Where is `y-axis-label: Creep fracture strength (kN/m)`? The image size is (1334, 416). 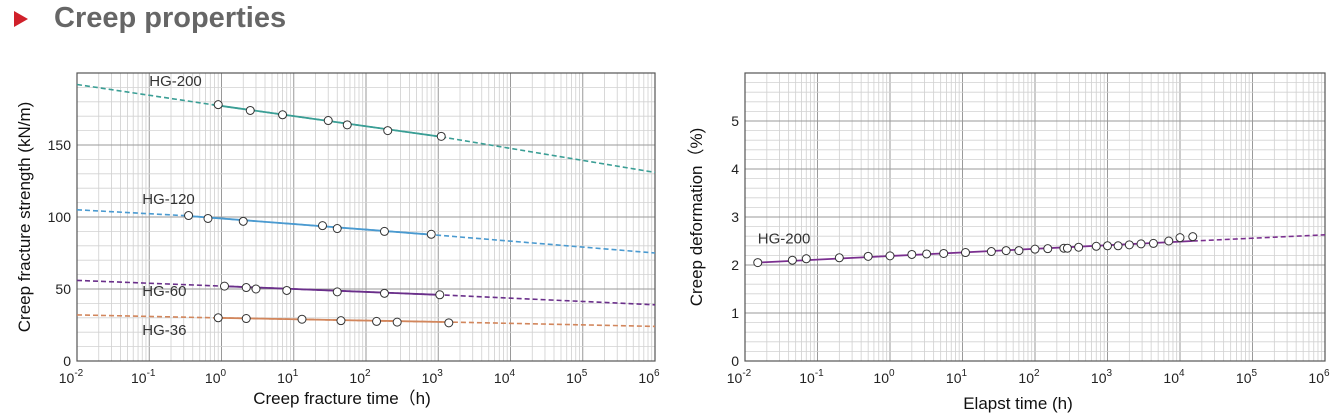
y-axis-label: Creep fracture strength (kN/m) is located at coordinates (24, 217).